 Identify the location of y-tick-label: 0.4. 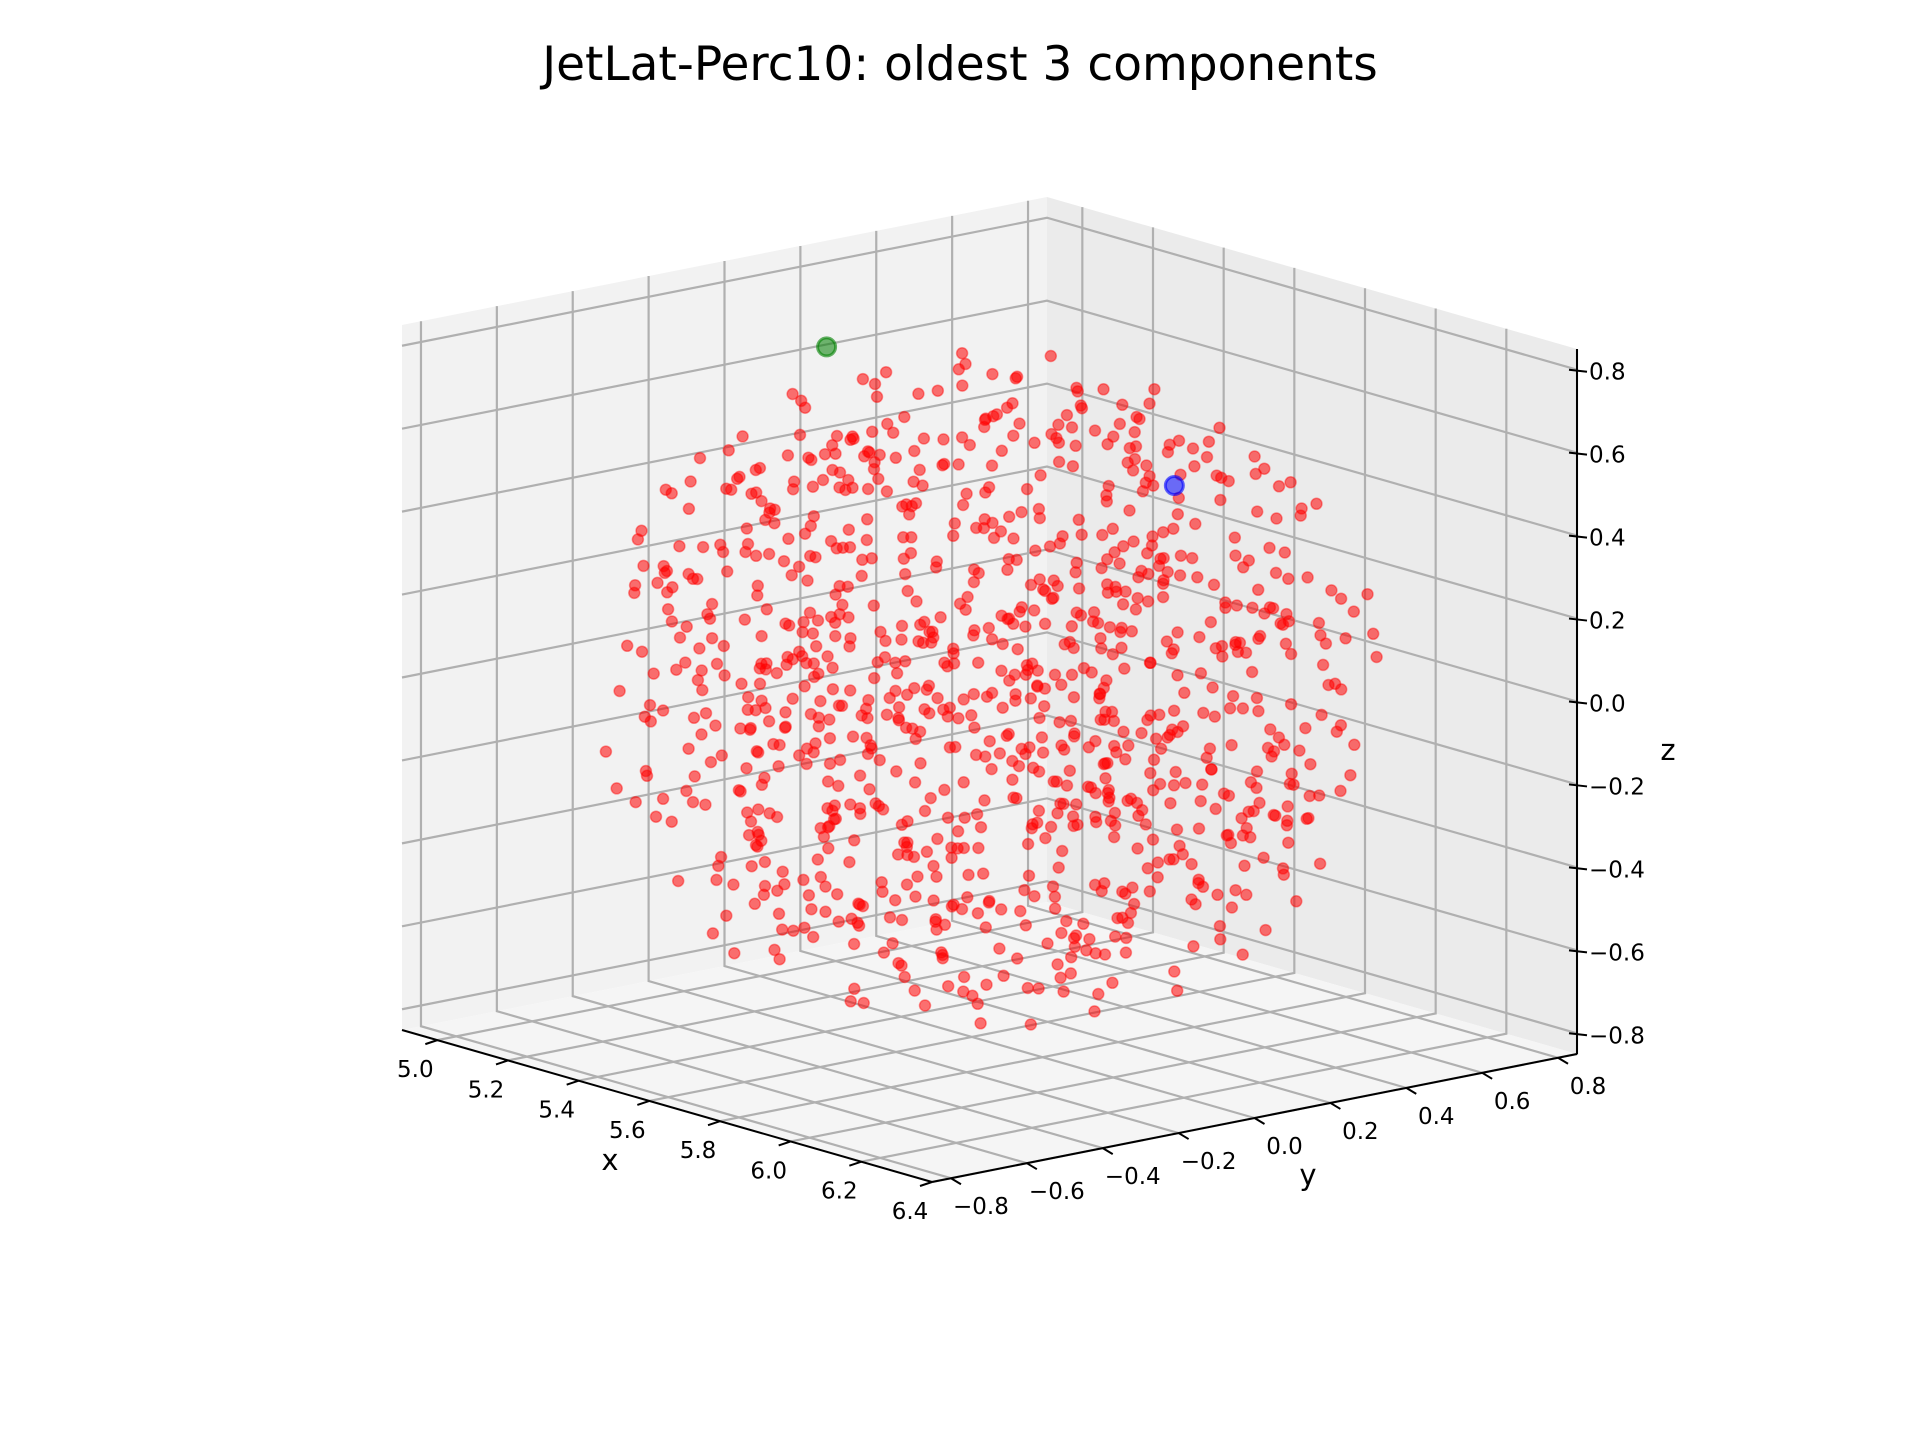
(1436, 1117).